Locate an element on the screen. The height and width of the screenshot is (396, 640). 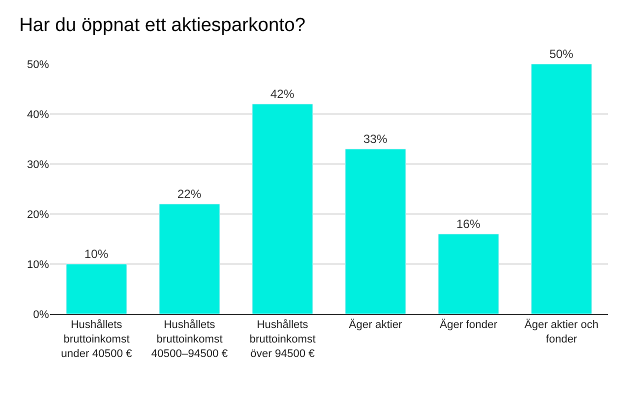
data-label: 33% is located at coordinates (375, 139).